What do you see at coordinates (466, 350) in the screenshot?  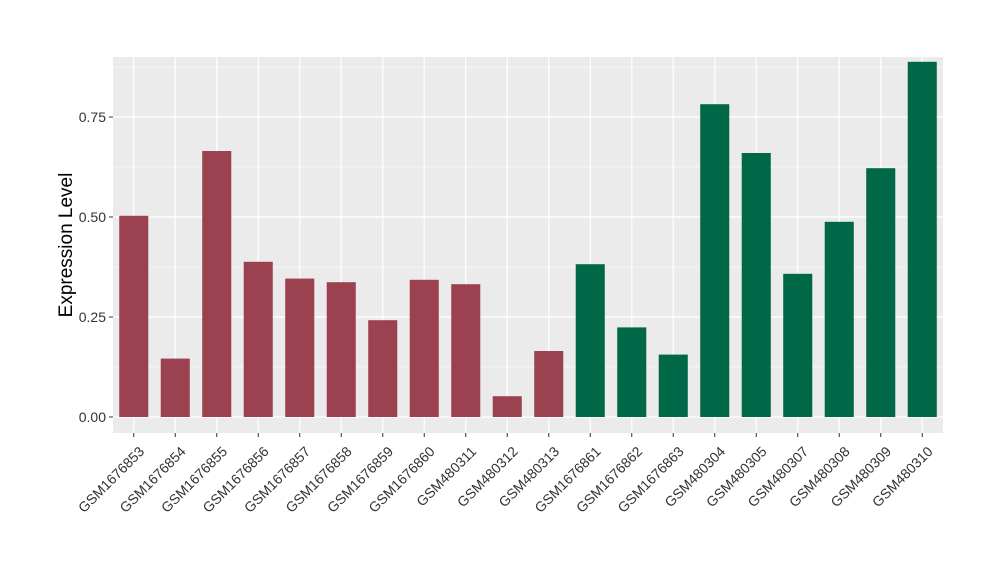 I see `bar-GSM480311` at bounding box center [466, 350].